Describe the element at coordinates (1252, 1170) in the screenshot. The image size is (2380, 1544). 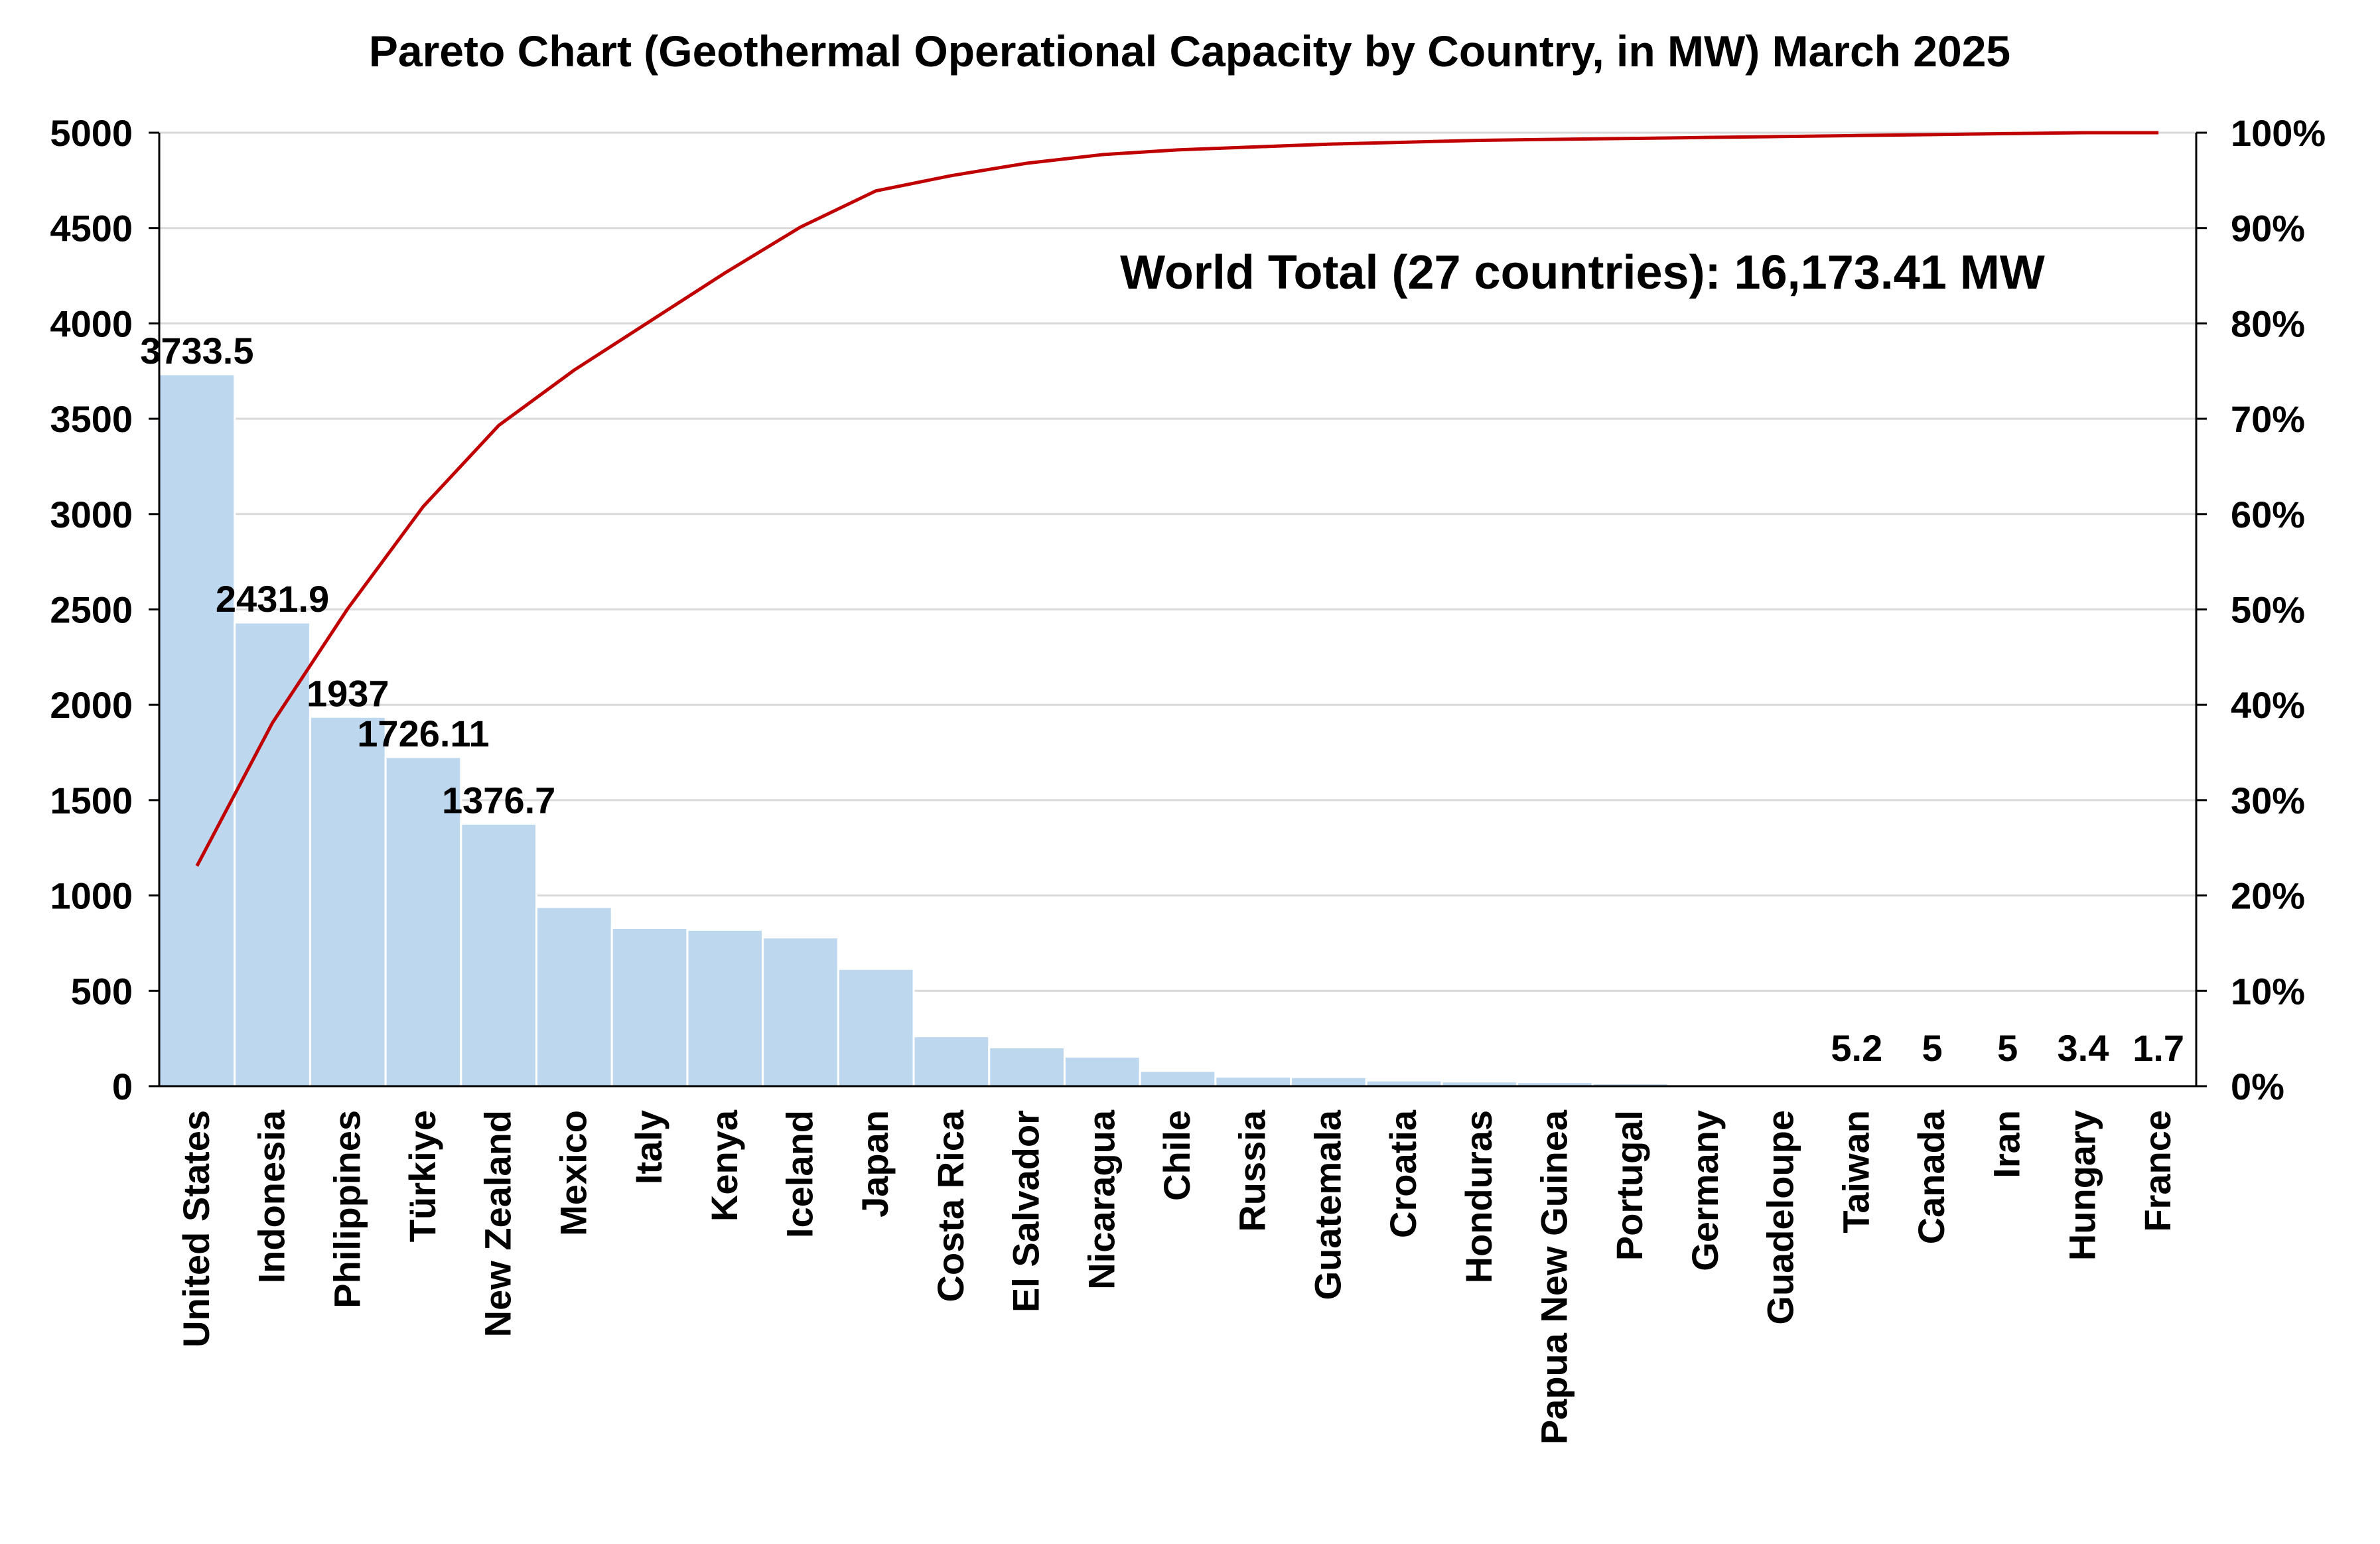
I see `category-label: Russia` at that location.